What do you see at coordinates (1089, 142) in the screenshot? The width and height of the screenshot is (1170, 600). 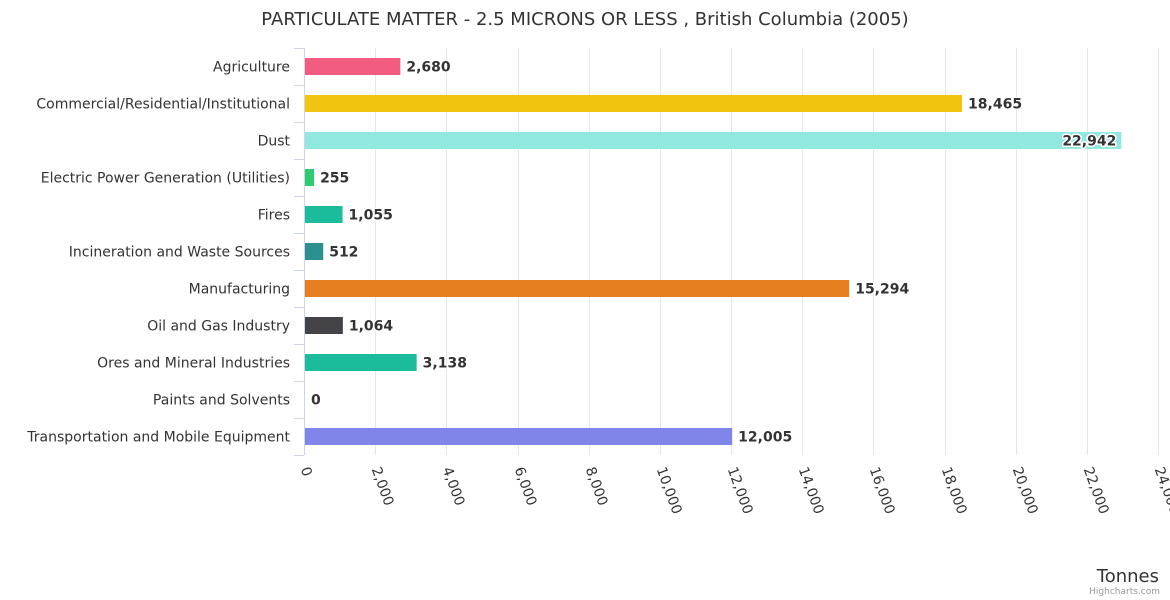 I see `data-label: 22,942` at bounding box center [1089, 142].